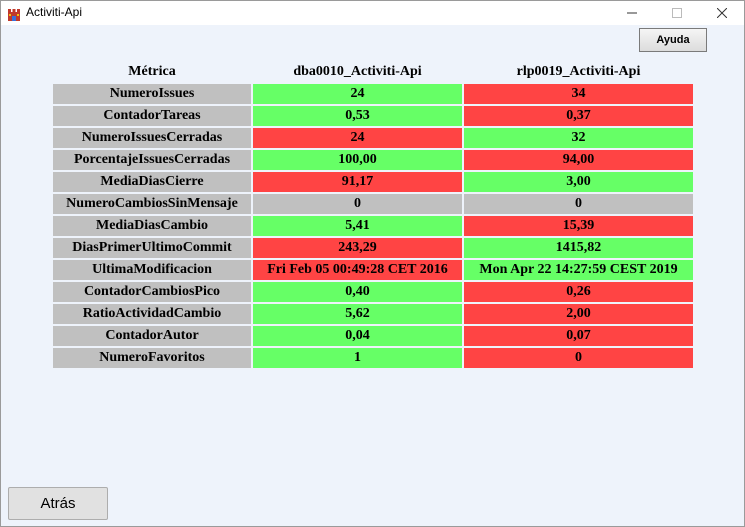 Image resolution: width=745 pixels, height=527 pixels. What do you see at coordinates (357, 270) in the screenshot?
I see `project-a-value: Fri Feb 05 00:49:28 CET 2016` at bounding box center [357, 270].